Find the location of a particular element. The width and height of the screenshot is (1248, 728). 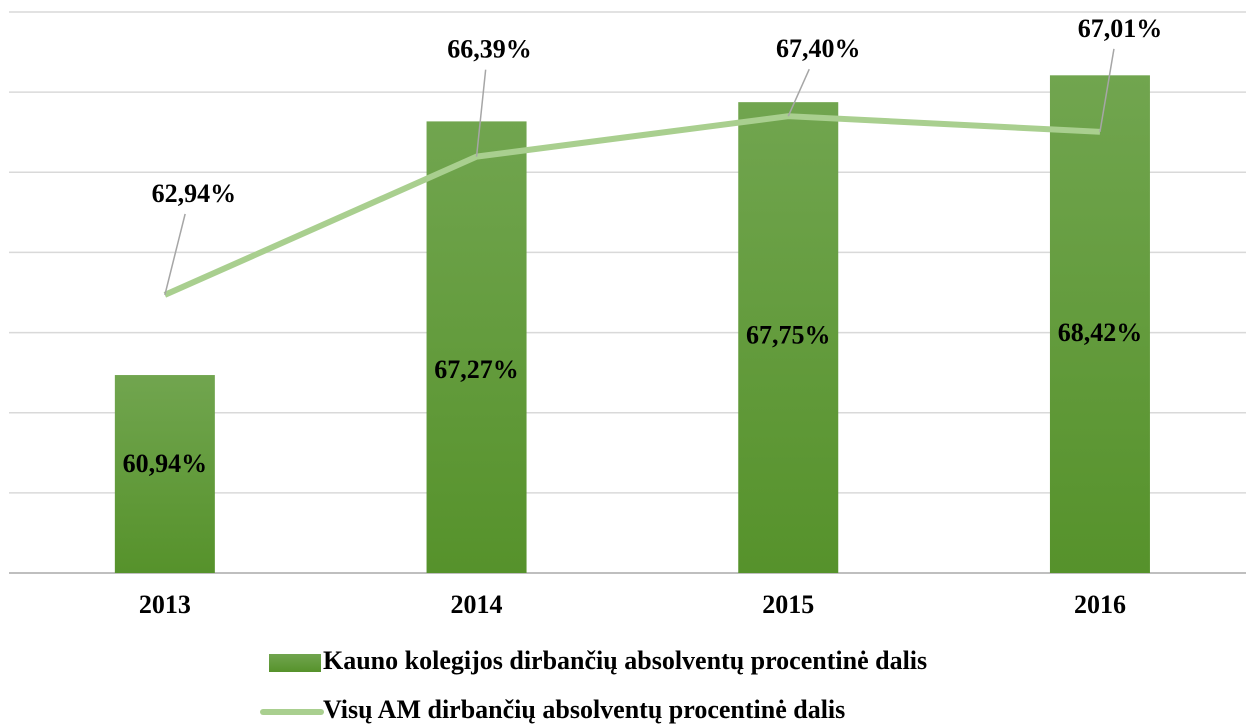

data-label: 67,75% is located at coordinates (788, 335).